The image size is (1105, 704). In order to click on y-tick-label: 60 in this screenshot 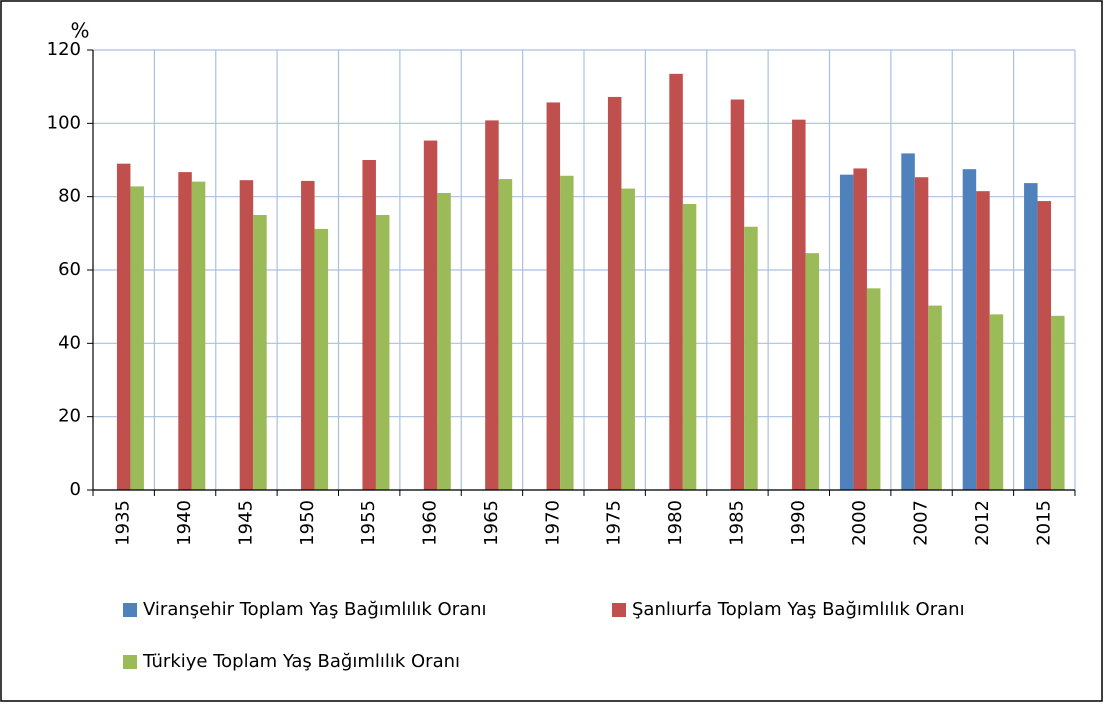, I will do `click(69, 269)`.